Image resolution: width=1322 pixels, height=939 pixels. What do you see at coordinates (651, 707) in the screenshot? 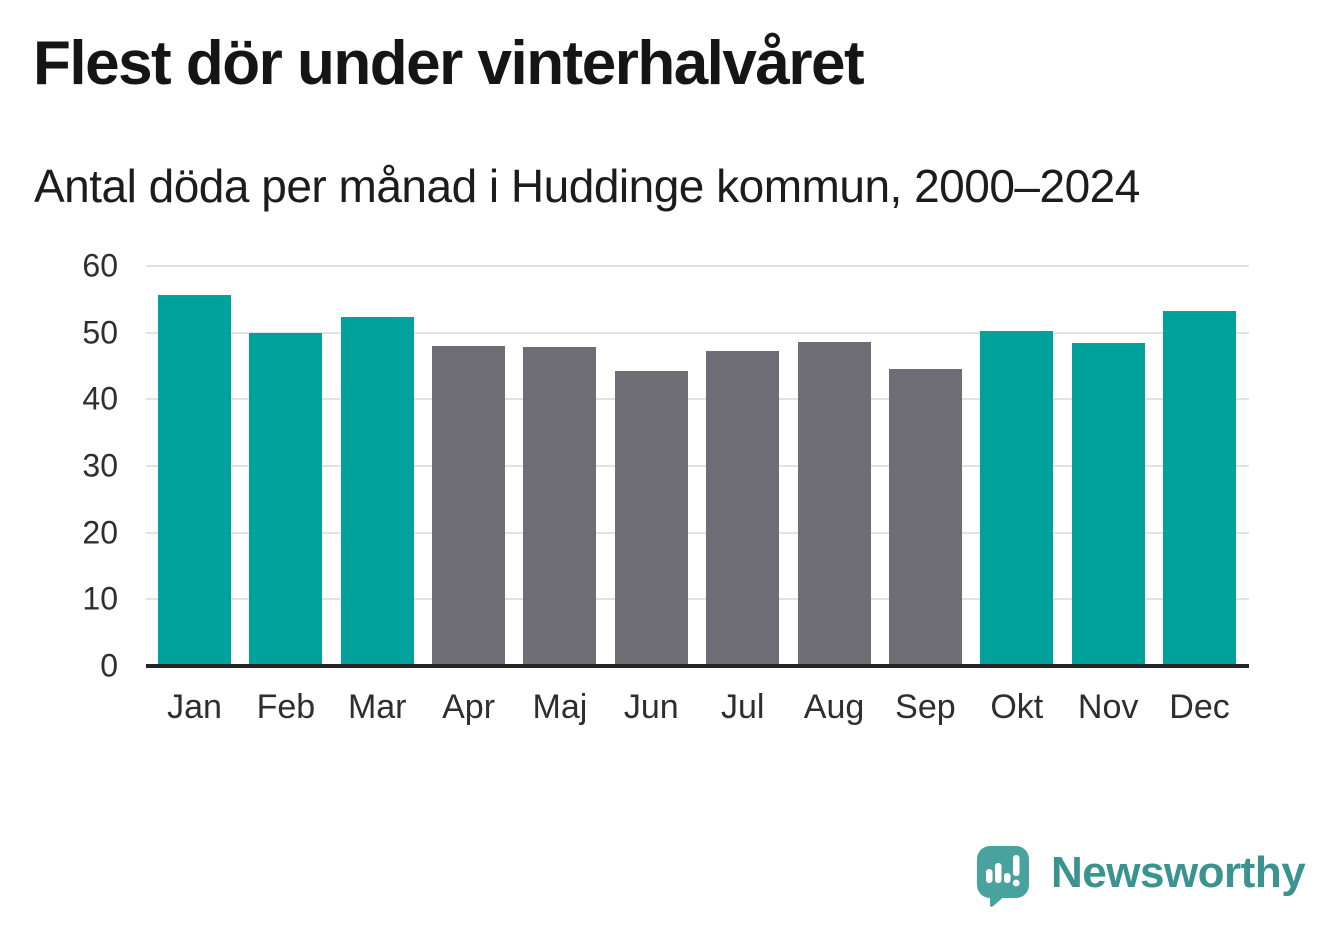
I see `x-tick-label: Jun` at bounding box center [651, 707].